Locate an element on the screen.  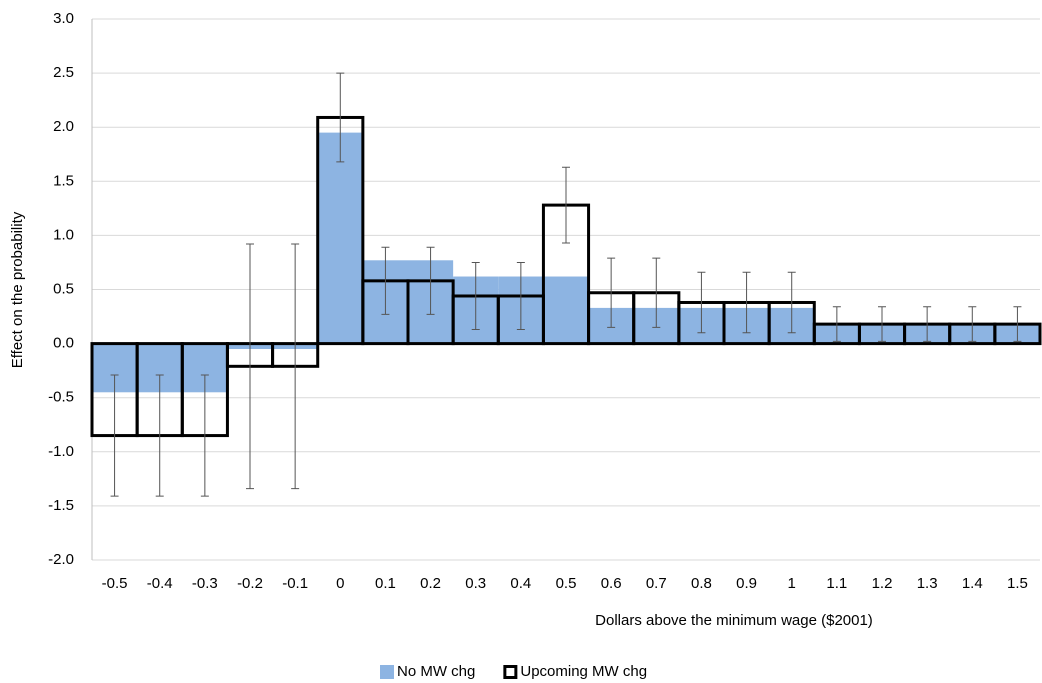
x-tick-label: 1.3 is located at coordinates (927, 583).